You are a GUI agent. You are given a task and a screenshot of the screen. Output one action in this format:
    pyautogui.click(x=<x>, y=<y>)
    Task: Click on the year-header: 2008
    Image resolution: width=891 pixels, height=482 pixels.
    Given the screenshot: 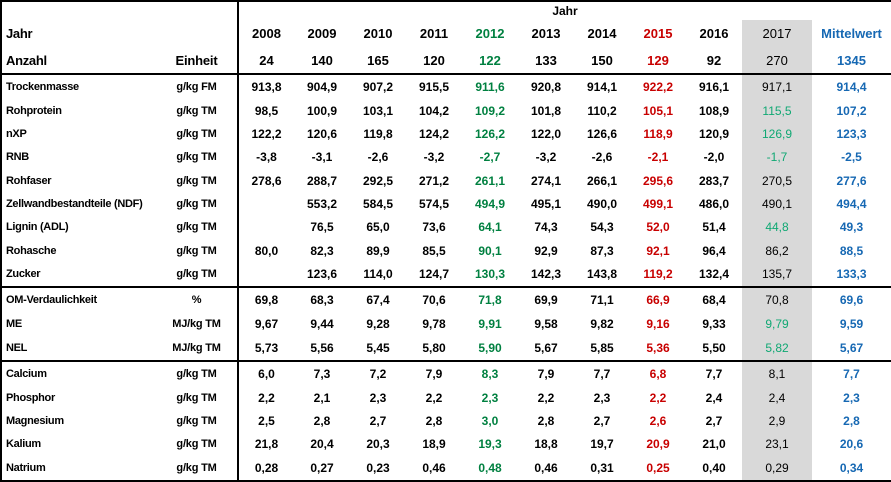 What is the action you would take?
    pyautogui.click(x=265, y=33)
    